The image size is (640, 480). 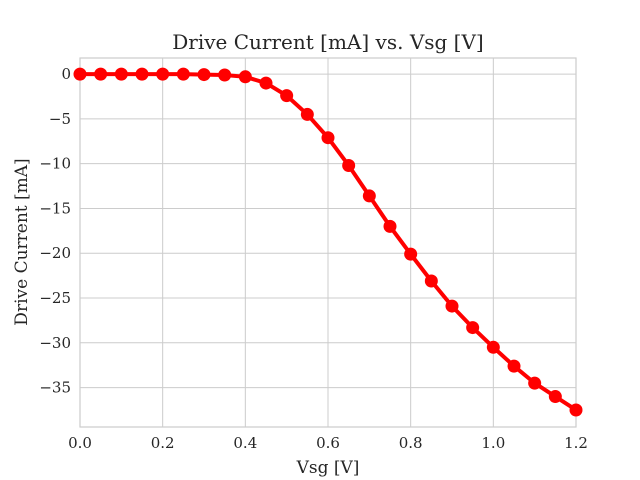 I want to click on y-tick-labels: 0 −5 −10 −15 −20 −25 −30 −35, so click(x=55, y=230).